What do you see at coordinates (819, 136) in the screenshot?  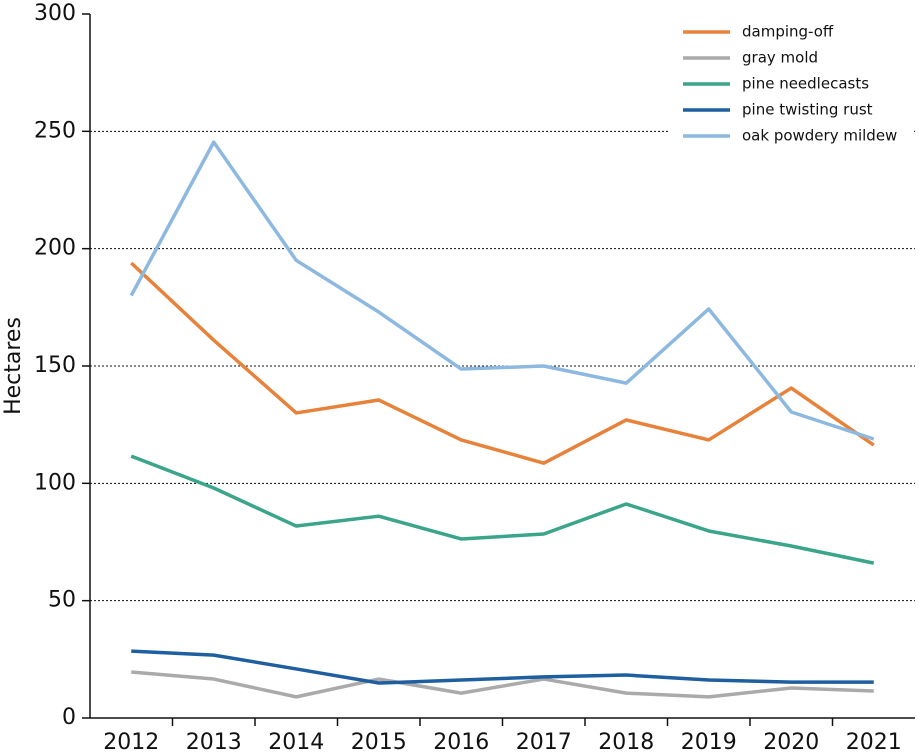 I see `legend-label: oak powdery mildew` at bounding box center [819, 136].